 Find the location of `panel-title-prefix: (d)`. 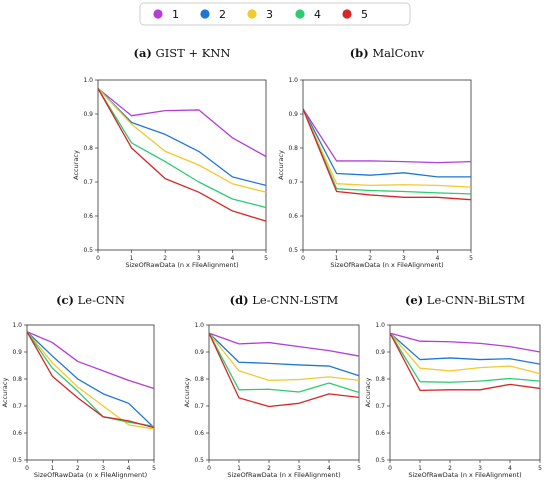

panel-title-prefix: (d) is located at coordinates (239, 300).